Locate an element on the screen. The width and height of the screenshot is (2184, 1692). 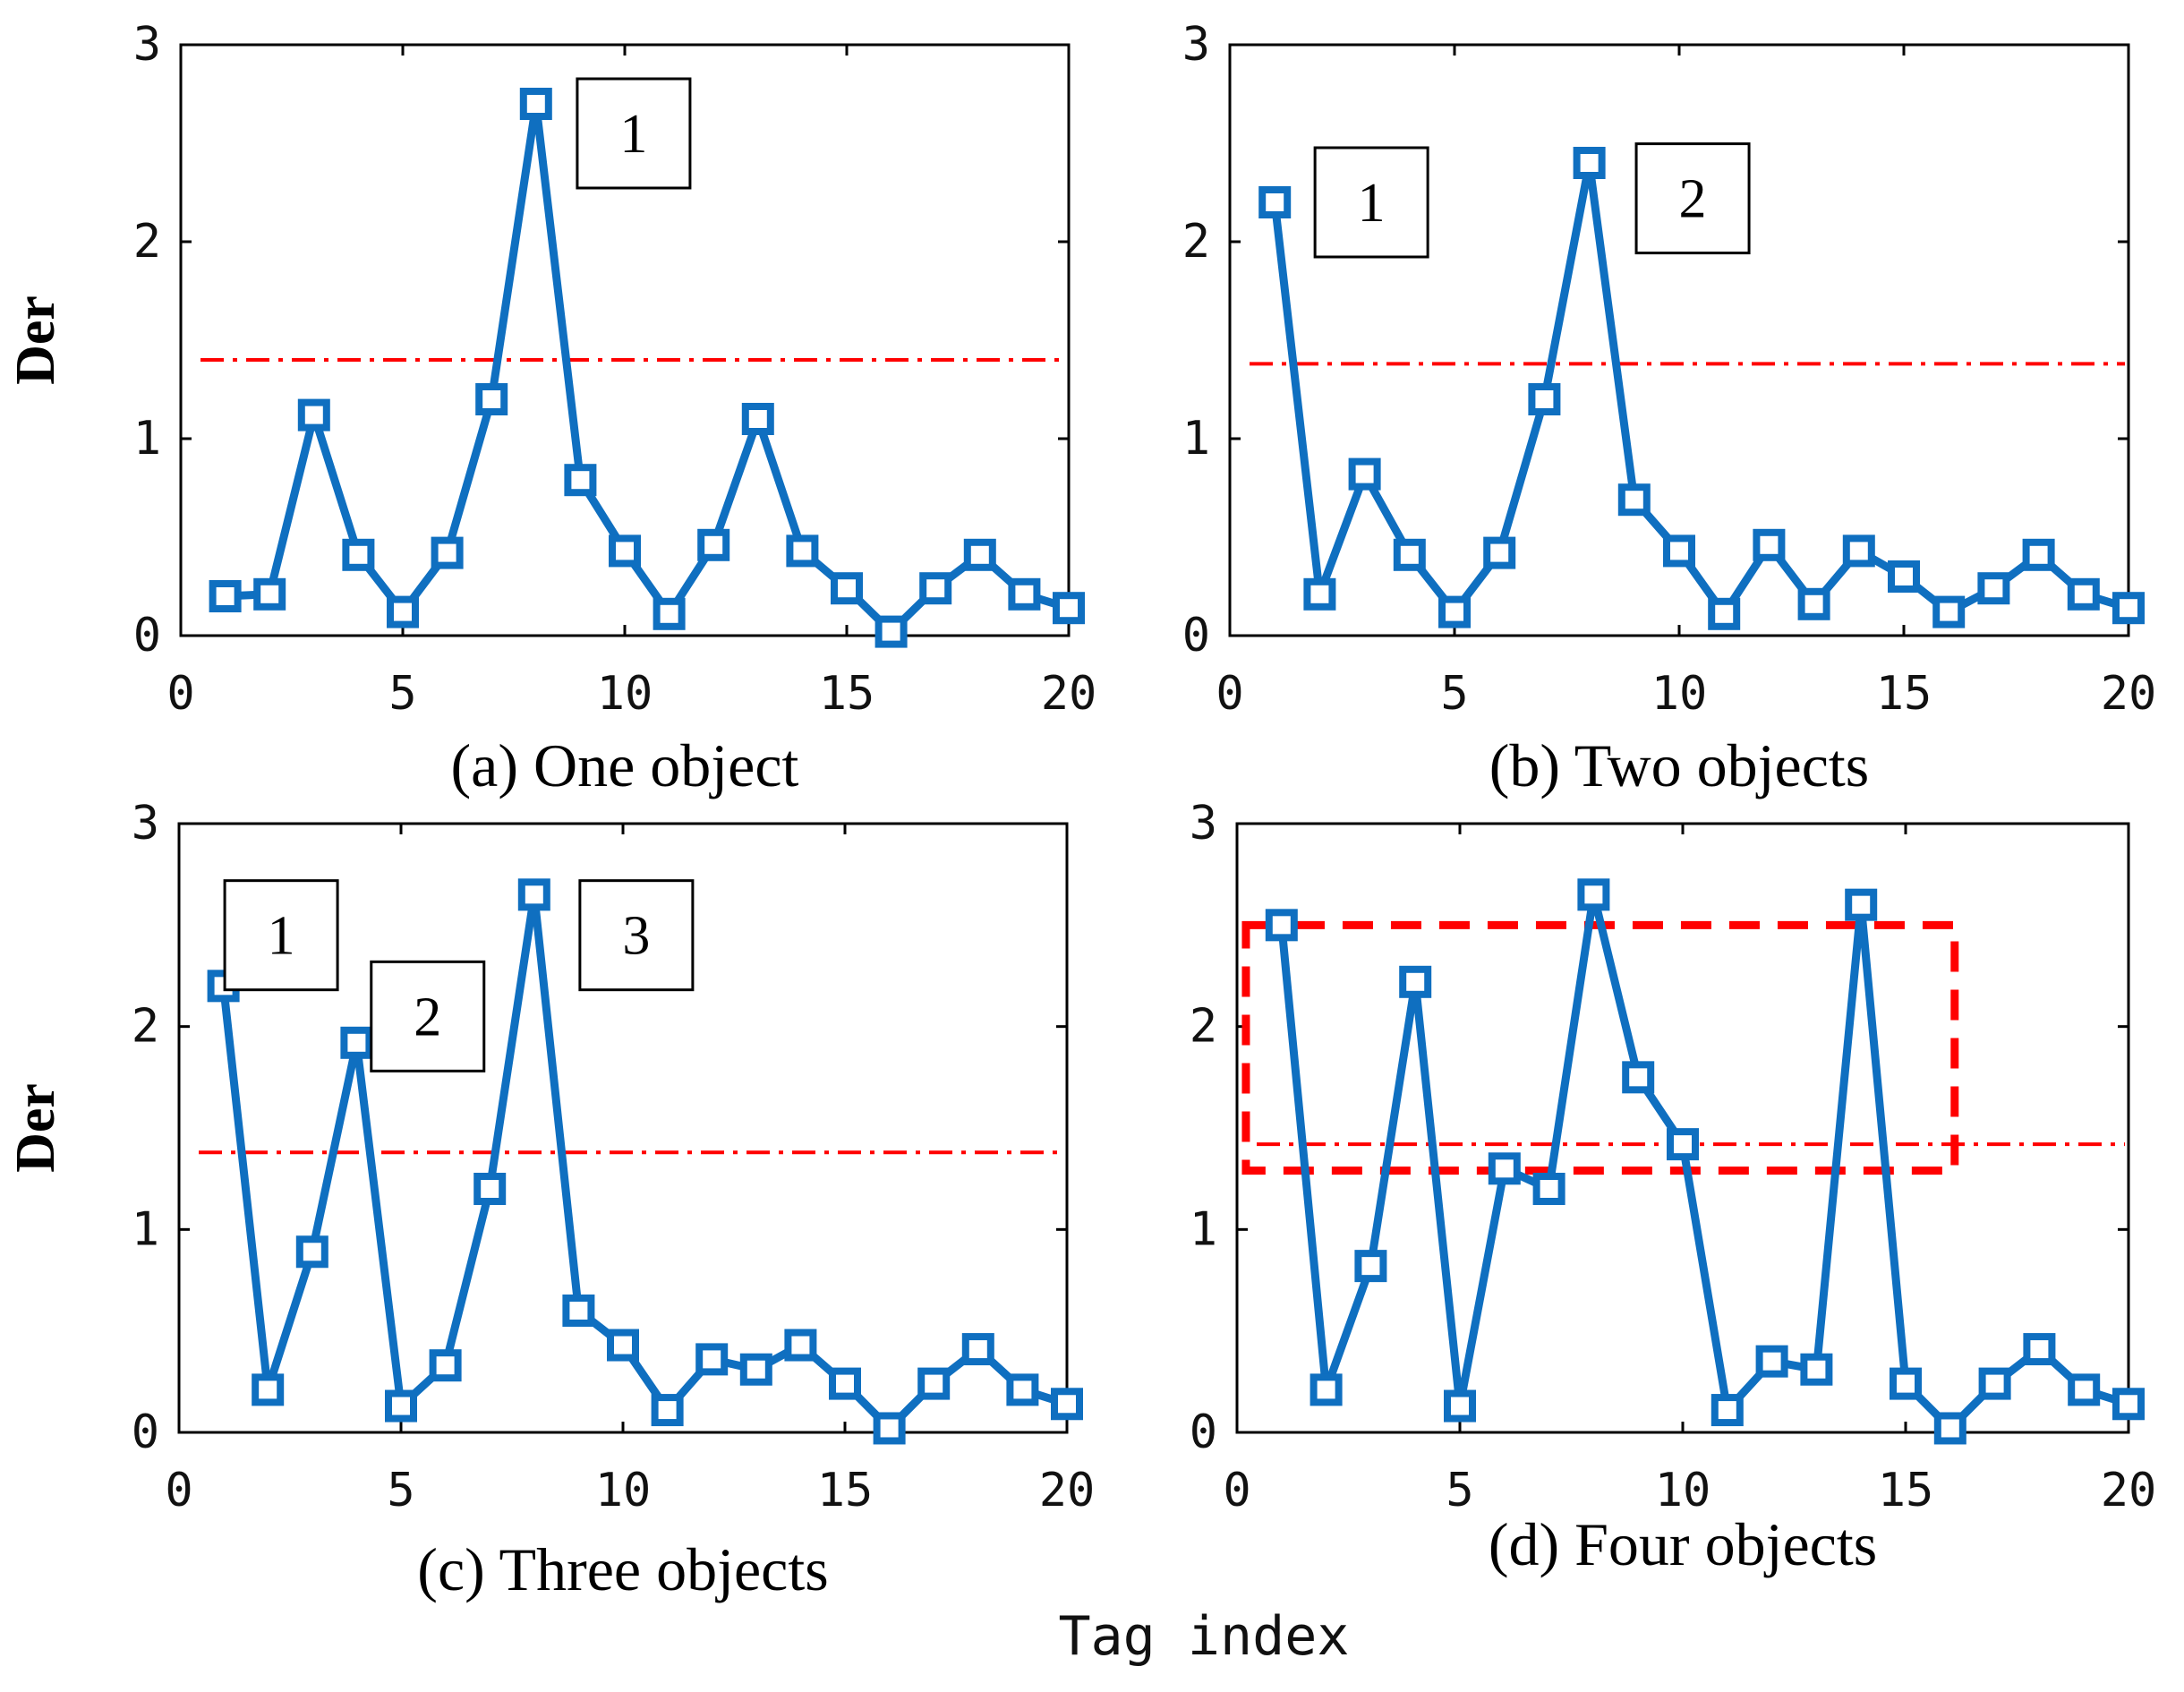
annotation-label: 2 is located at coordinates (1693, 199).